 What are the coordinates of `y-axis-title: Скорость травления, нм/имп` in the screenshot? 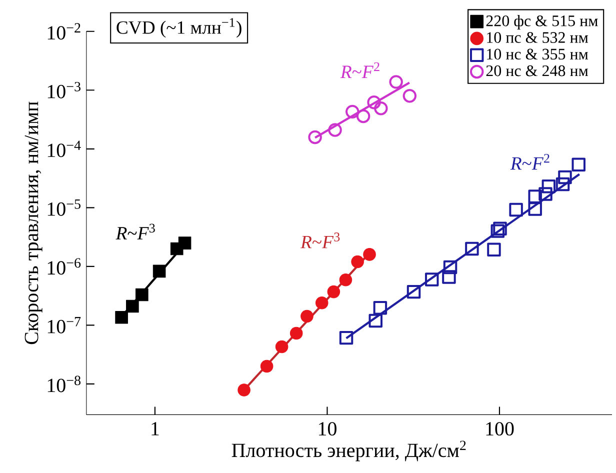 It's located at (33, 223).